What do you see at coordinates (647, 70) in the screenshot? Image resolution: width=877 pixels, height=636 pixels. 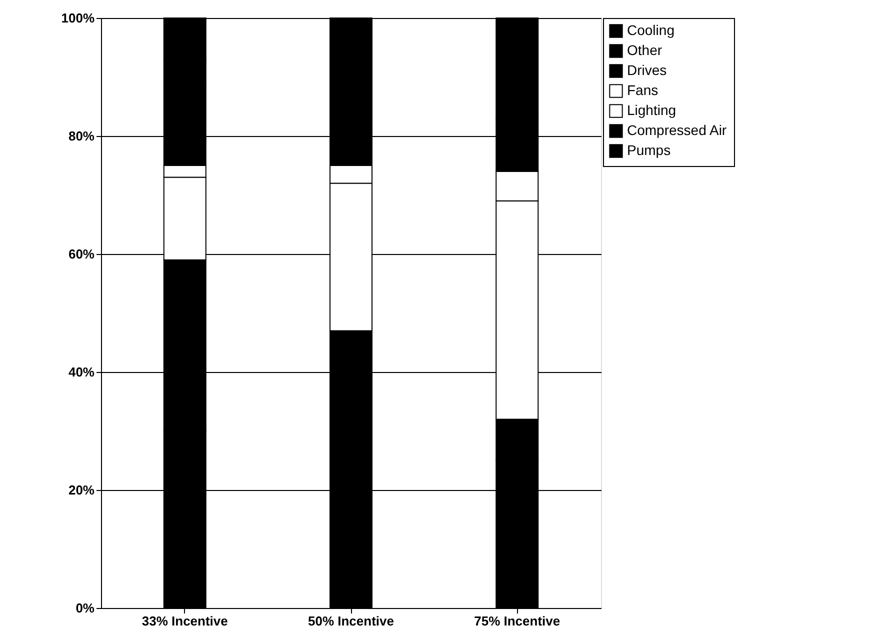 I see `legend-label: Drives` at bounding box center [647, 70].